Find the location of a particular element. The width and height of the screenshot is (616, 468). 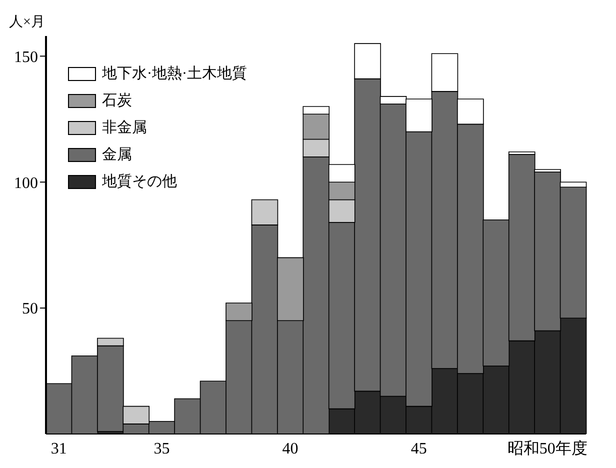

legend-label: 金属 is located at coordinates (117, 155).